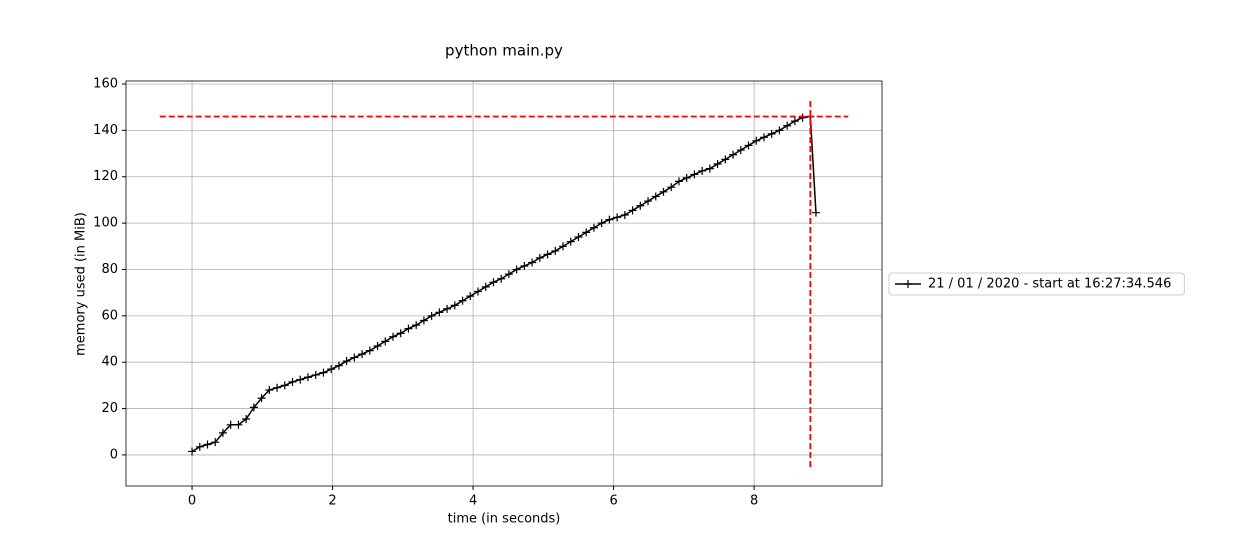  I want to click on legend-marker, so click(908, 284).